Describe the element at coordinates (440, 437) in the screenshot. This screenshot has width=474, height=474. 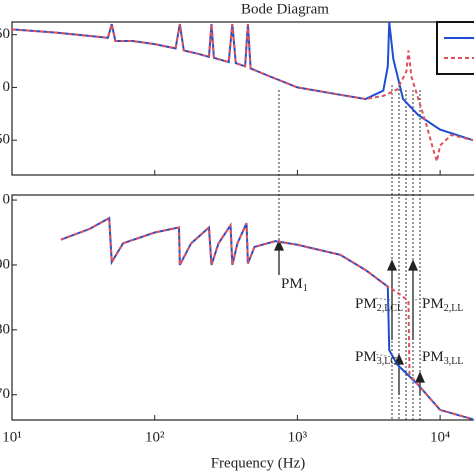
I see `x-tick-label: 10⁴` at that location.